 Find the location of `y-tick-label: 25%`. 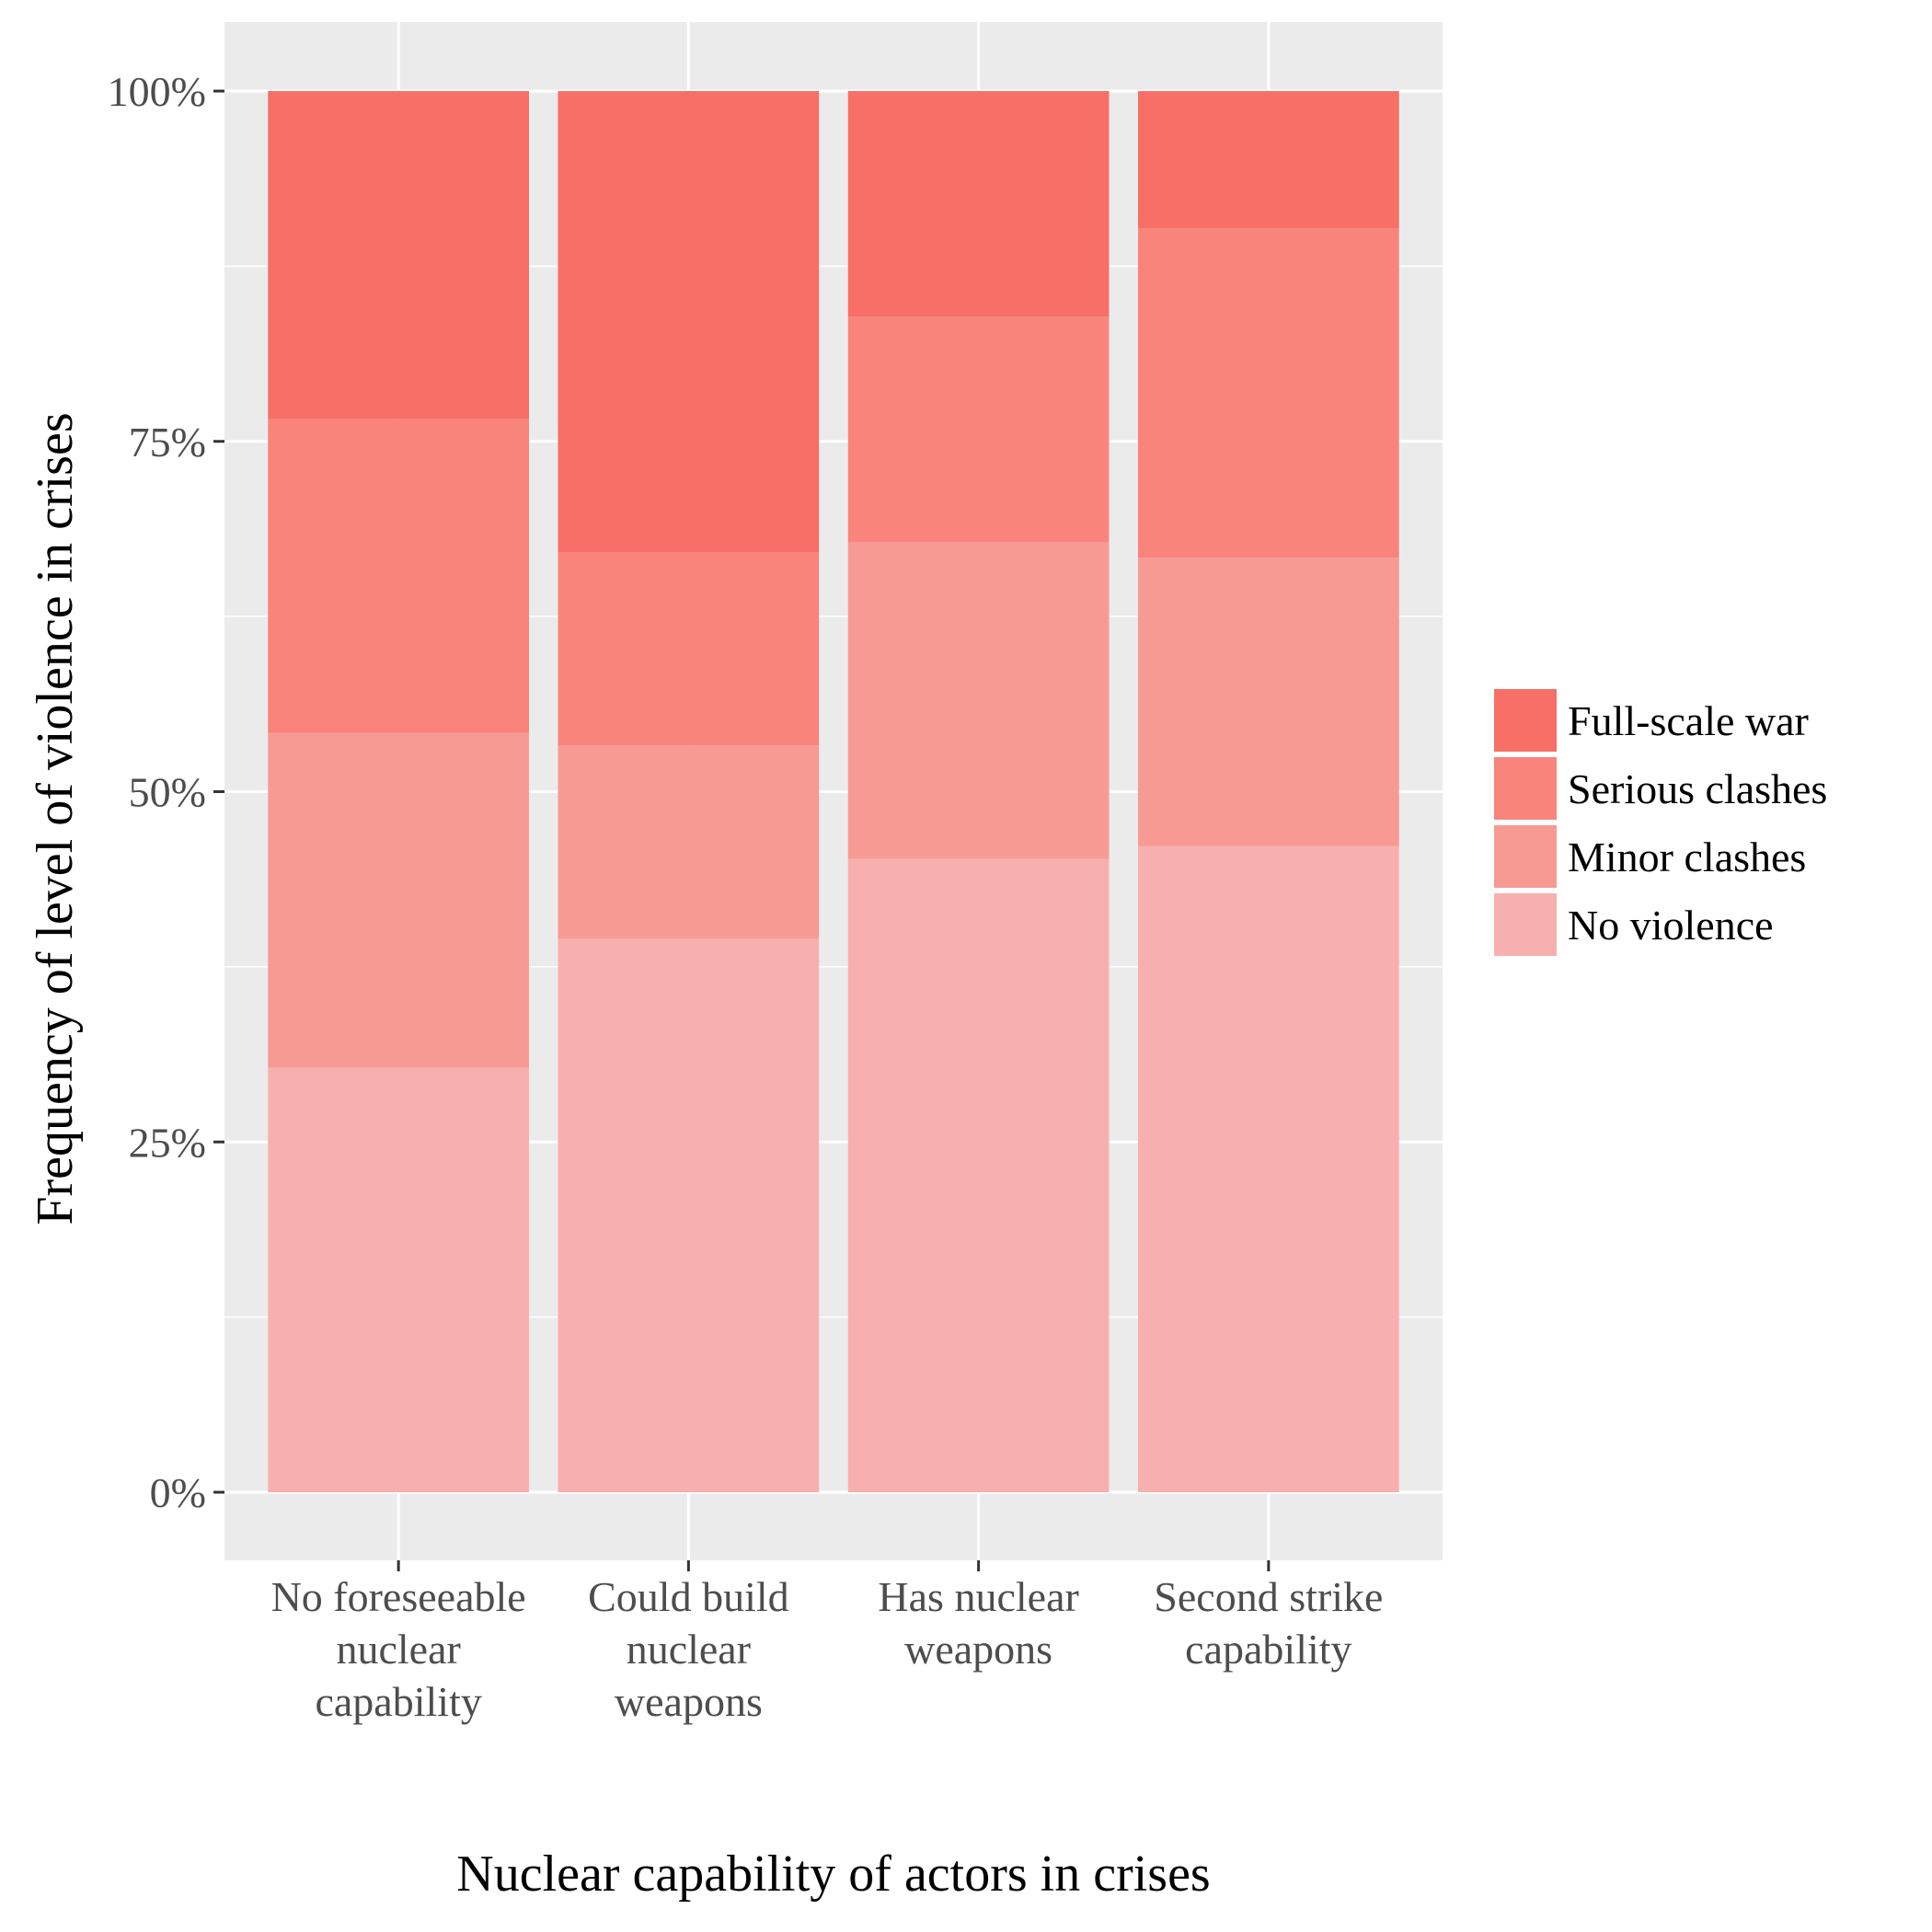

y-tick-label: 25% is located at coordinates (167, 1142).